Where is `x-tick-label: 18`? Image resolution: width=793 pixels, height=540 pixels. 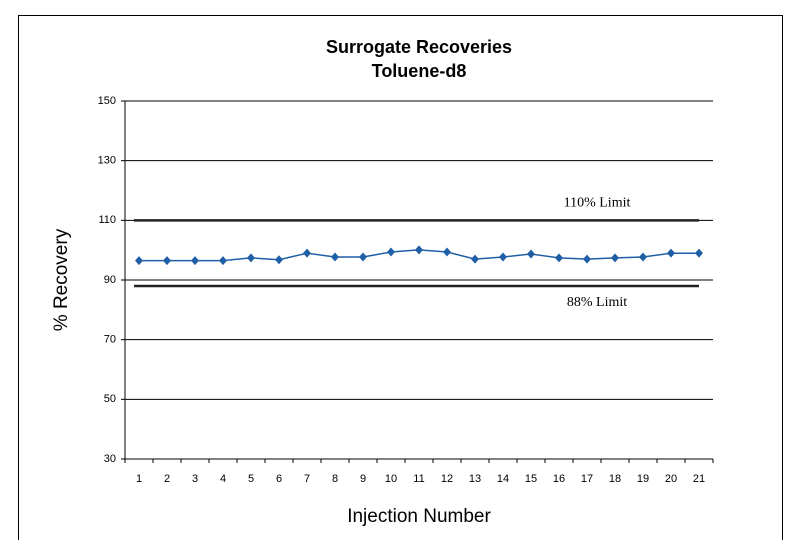 x-tick-label: 18 is located at coordinates (615, 479).